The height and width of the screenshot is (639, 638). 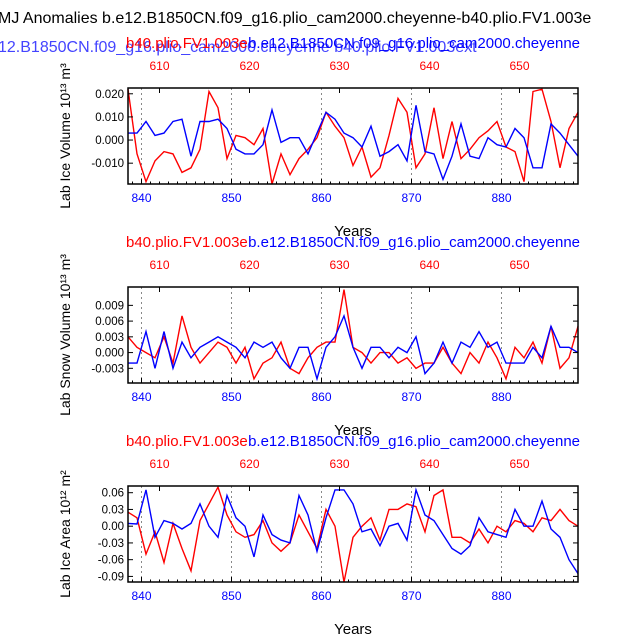 I want to click on y-tick-label: 0.020, so click(x=109, y=95).